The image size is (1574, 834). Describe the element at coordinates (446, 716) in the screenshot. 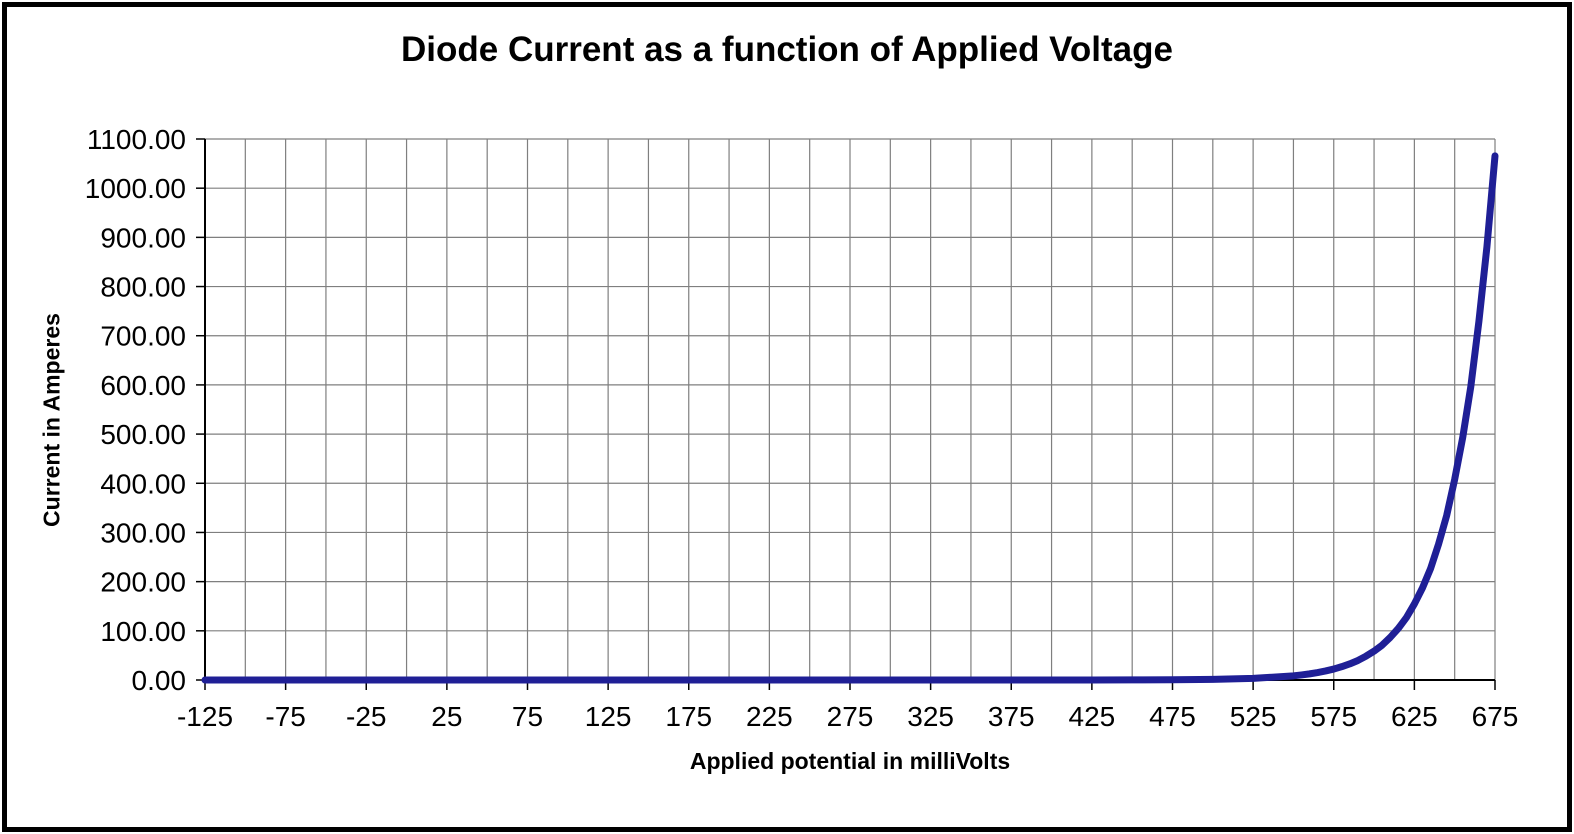

I see `x-tick-label: 25` at that location.